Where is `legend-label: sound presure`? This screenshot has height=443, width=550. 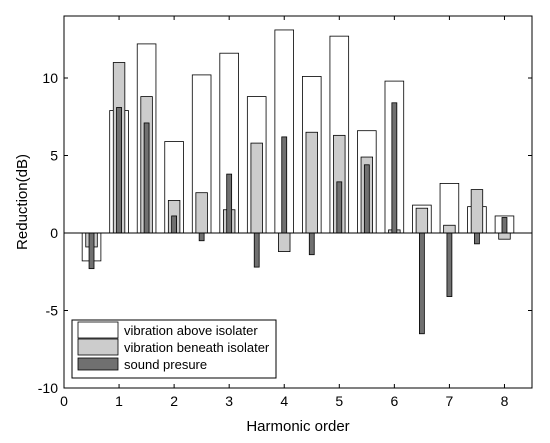 legend-label: sound presure is located at coordinates (165, 364).